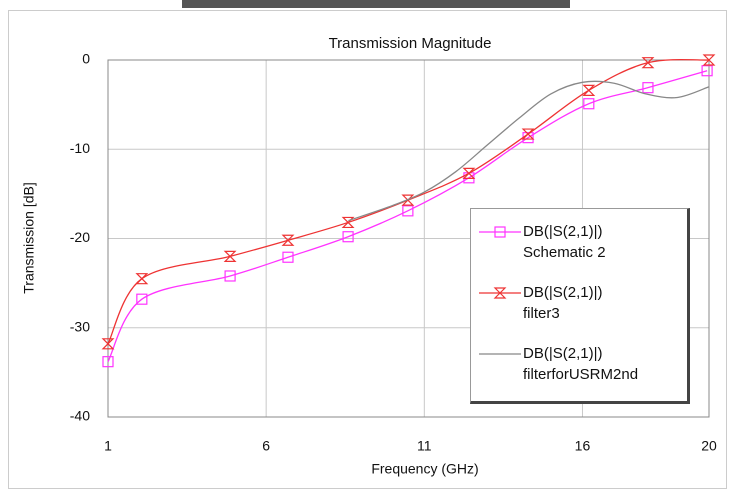  I want to click on x-tick-label: 11, so click(424, 446).